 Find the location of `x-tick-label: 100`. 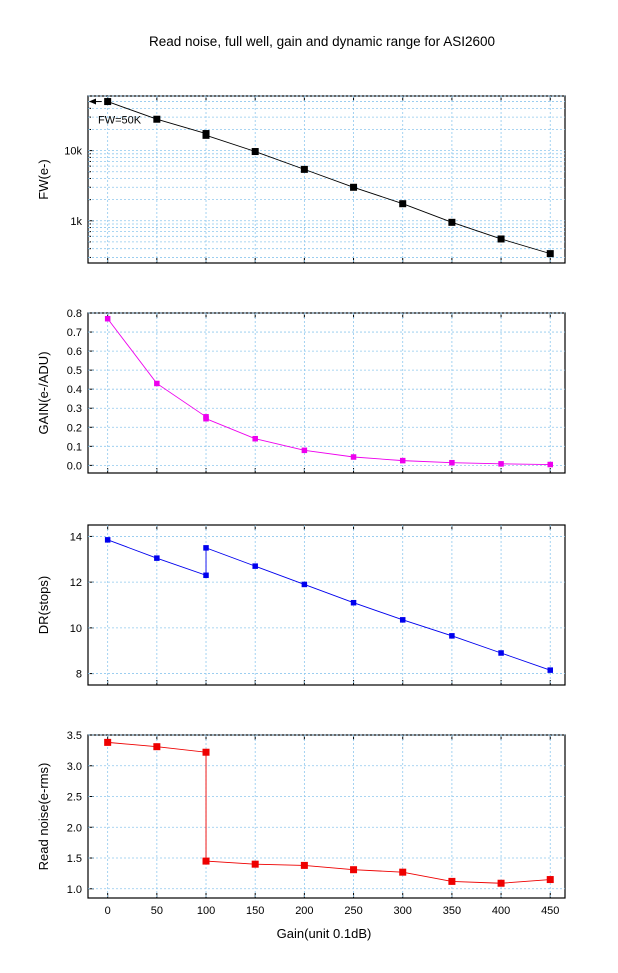

x-tick-label: 100 is located at coordinates (206, 911).